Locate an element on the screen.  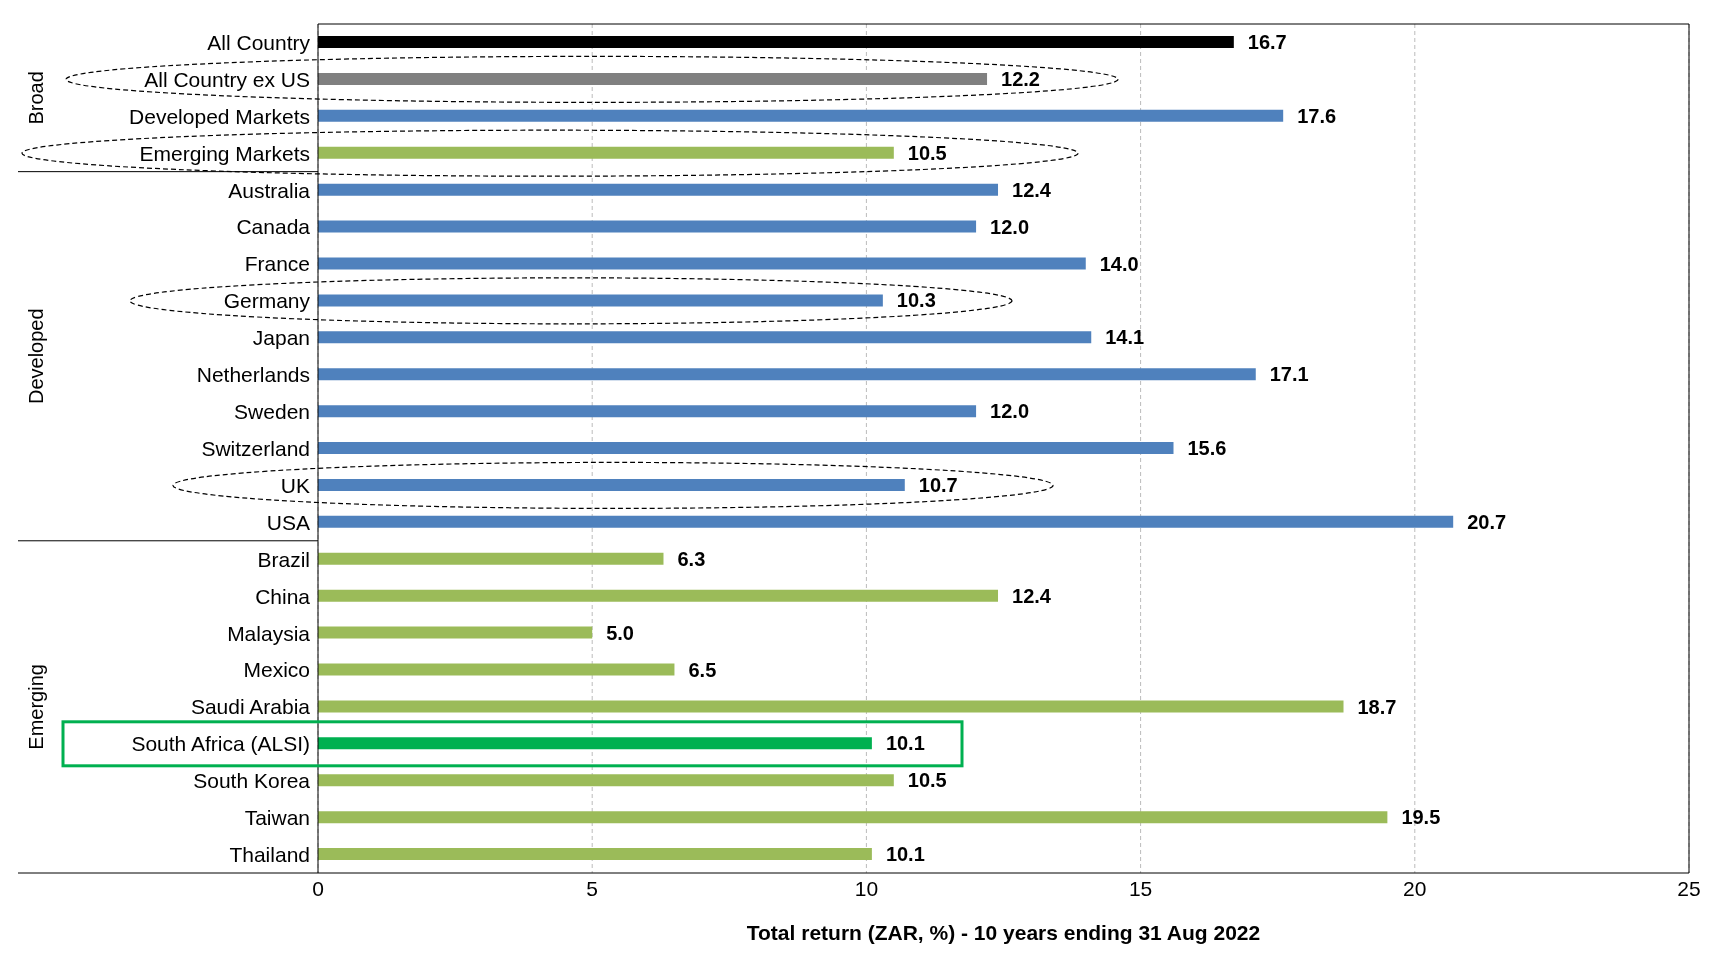
text: Emerging is located at coordinates (36, 707).